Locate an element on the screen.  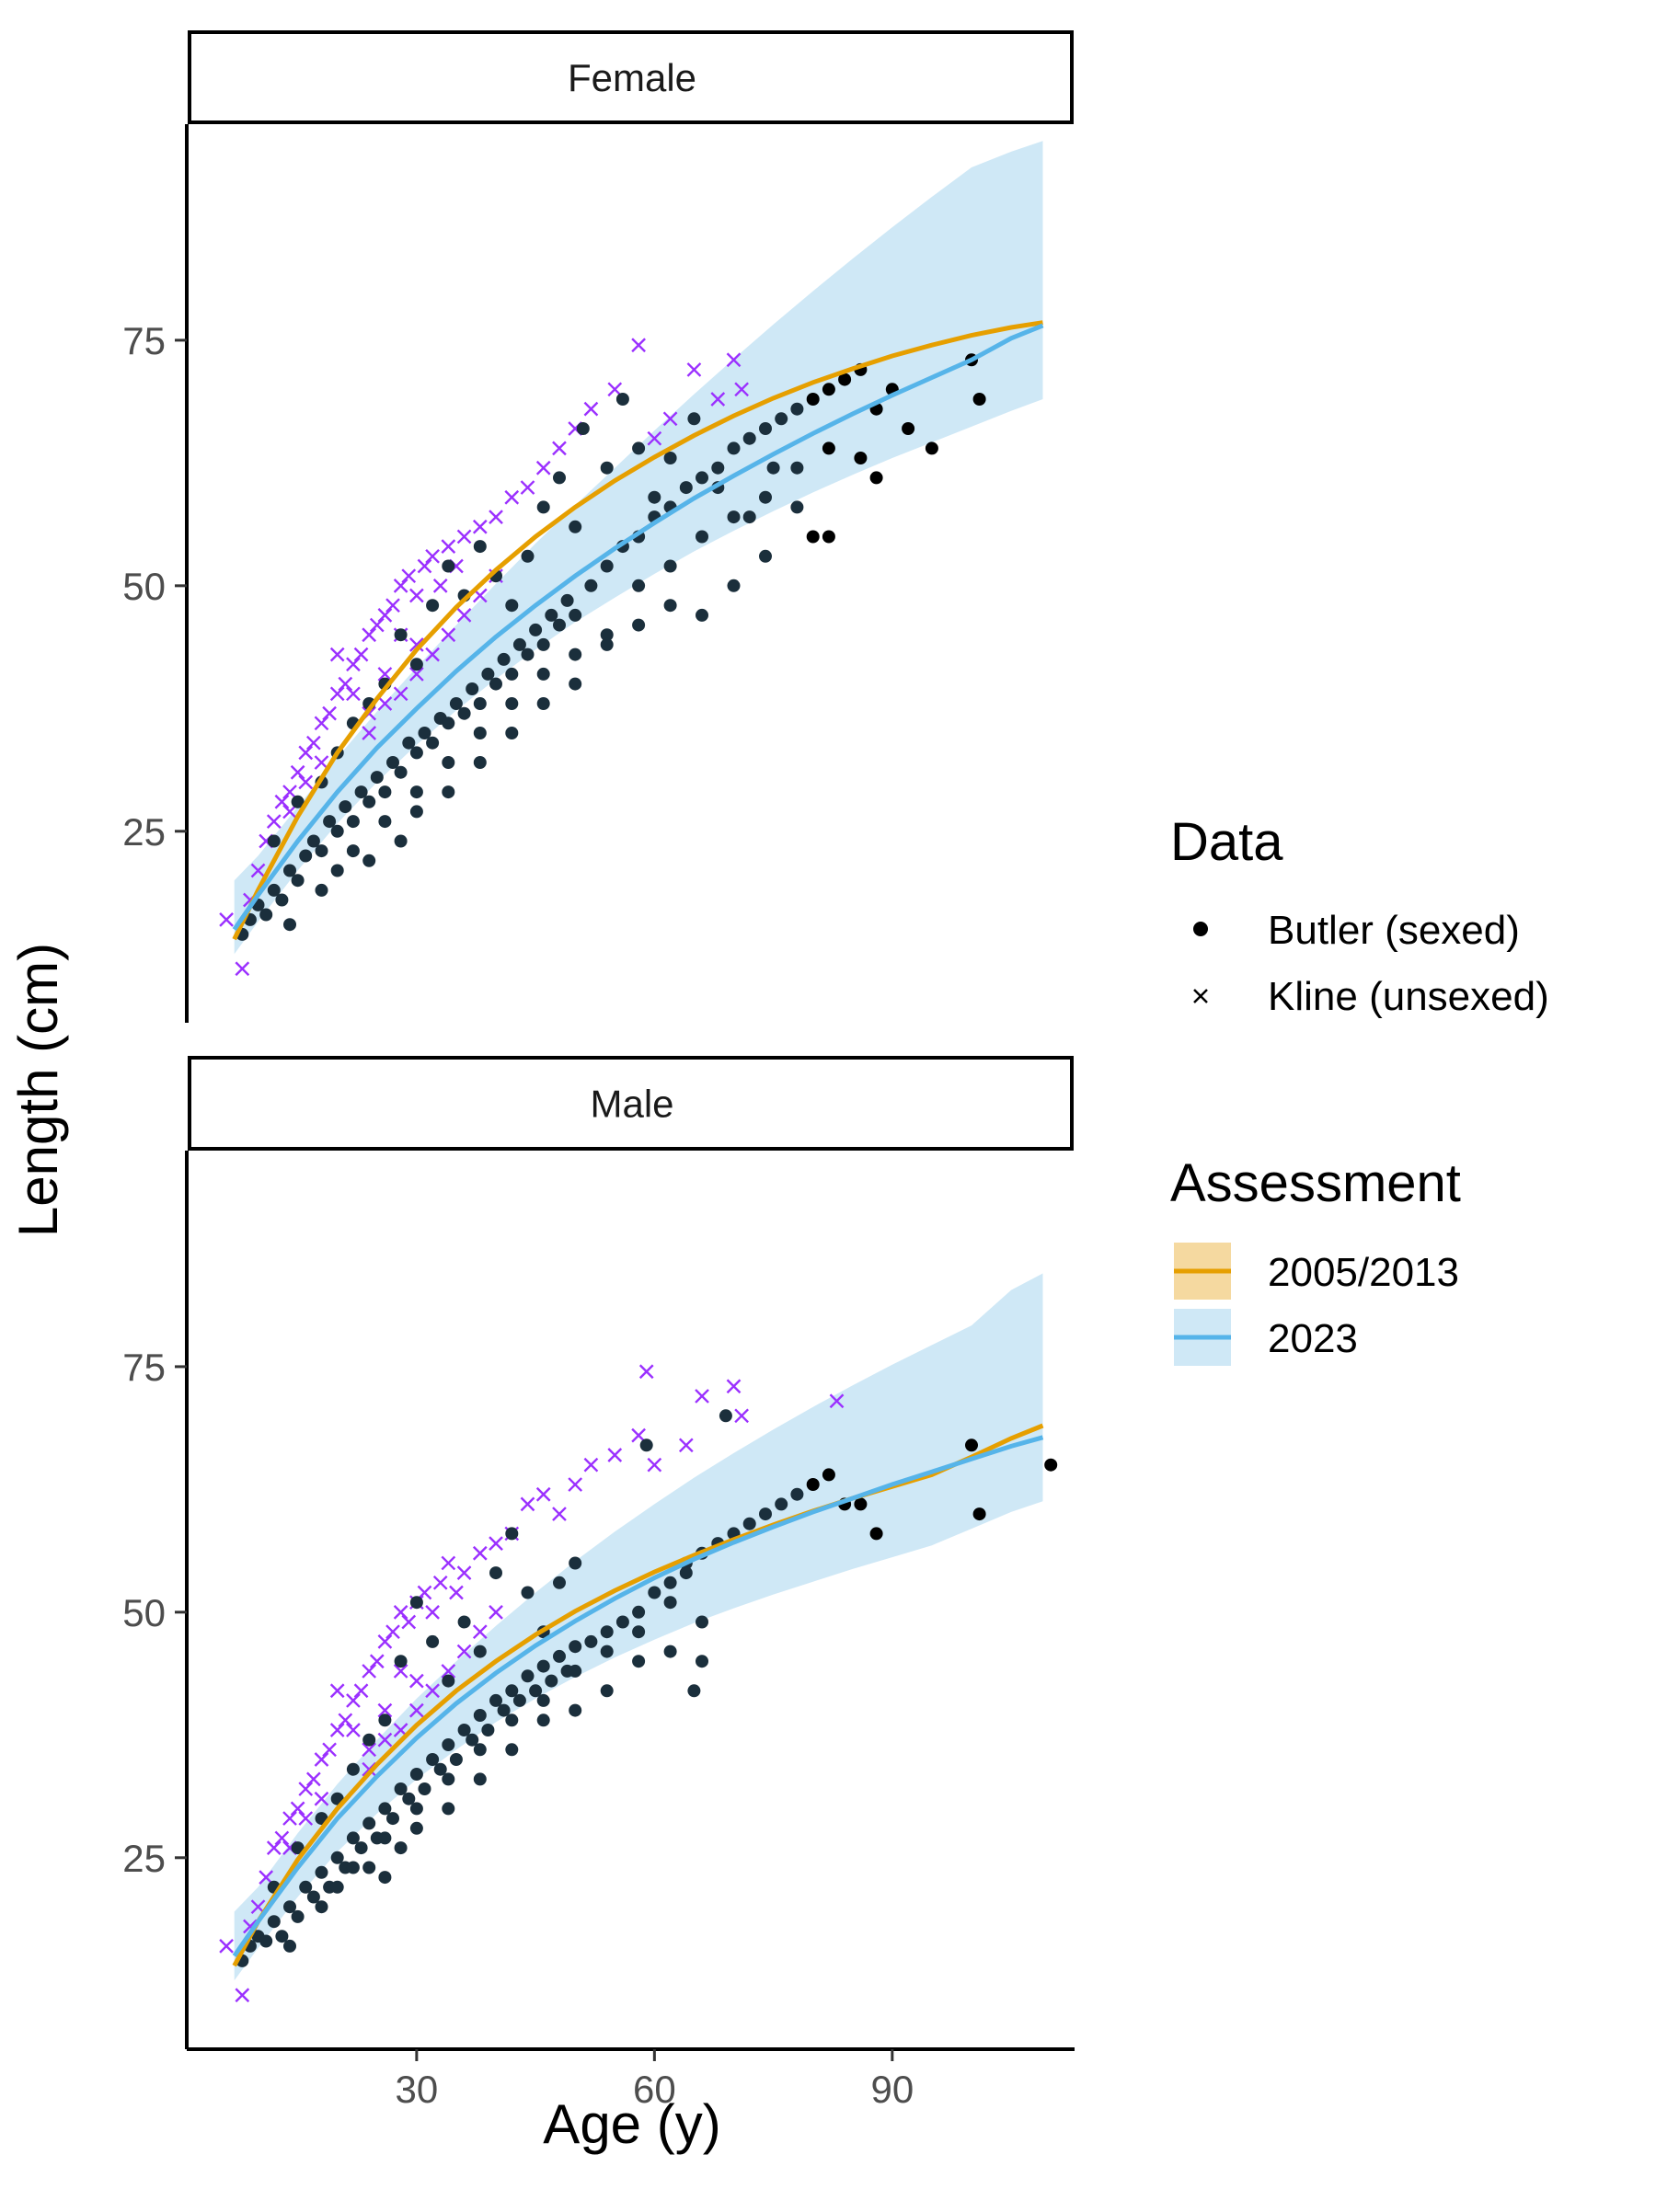
curve-2023-female is located at coordinates (638, 627).